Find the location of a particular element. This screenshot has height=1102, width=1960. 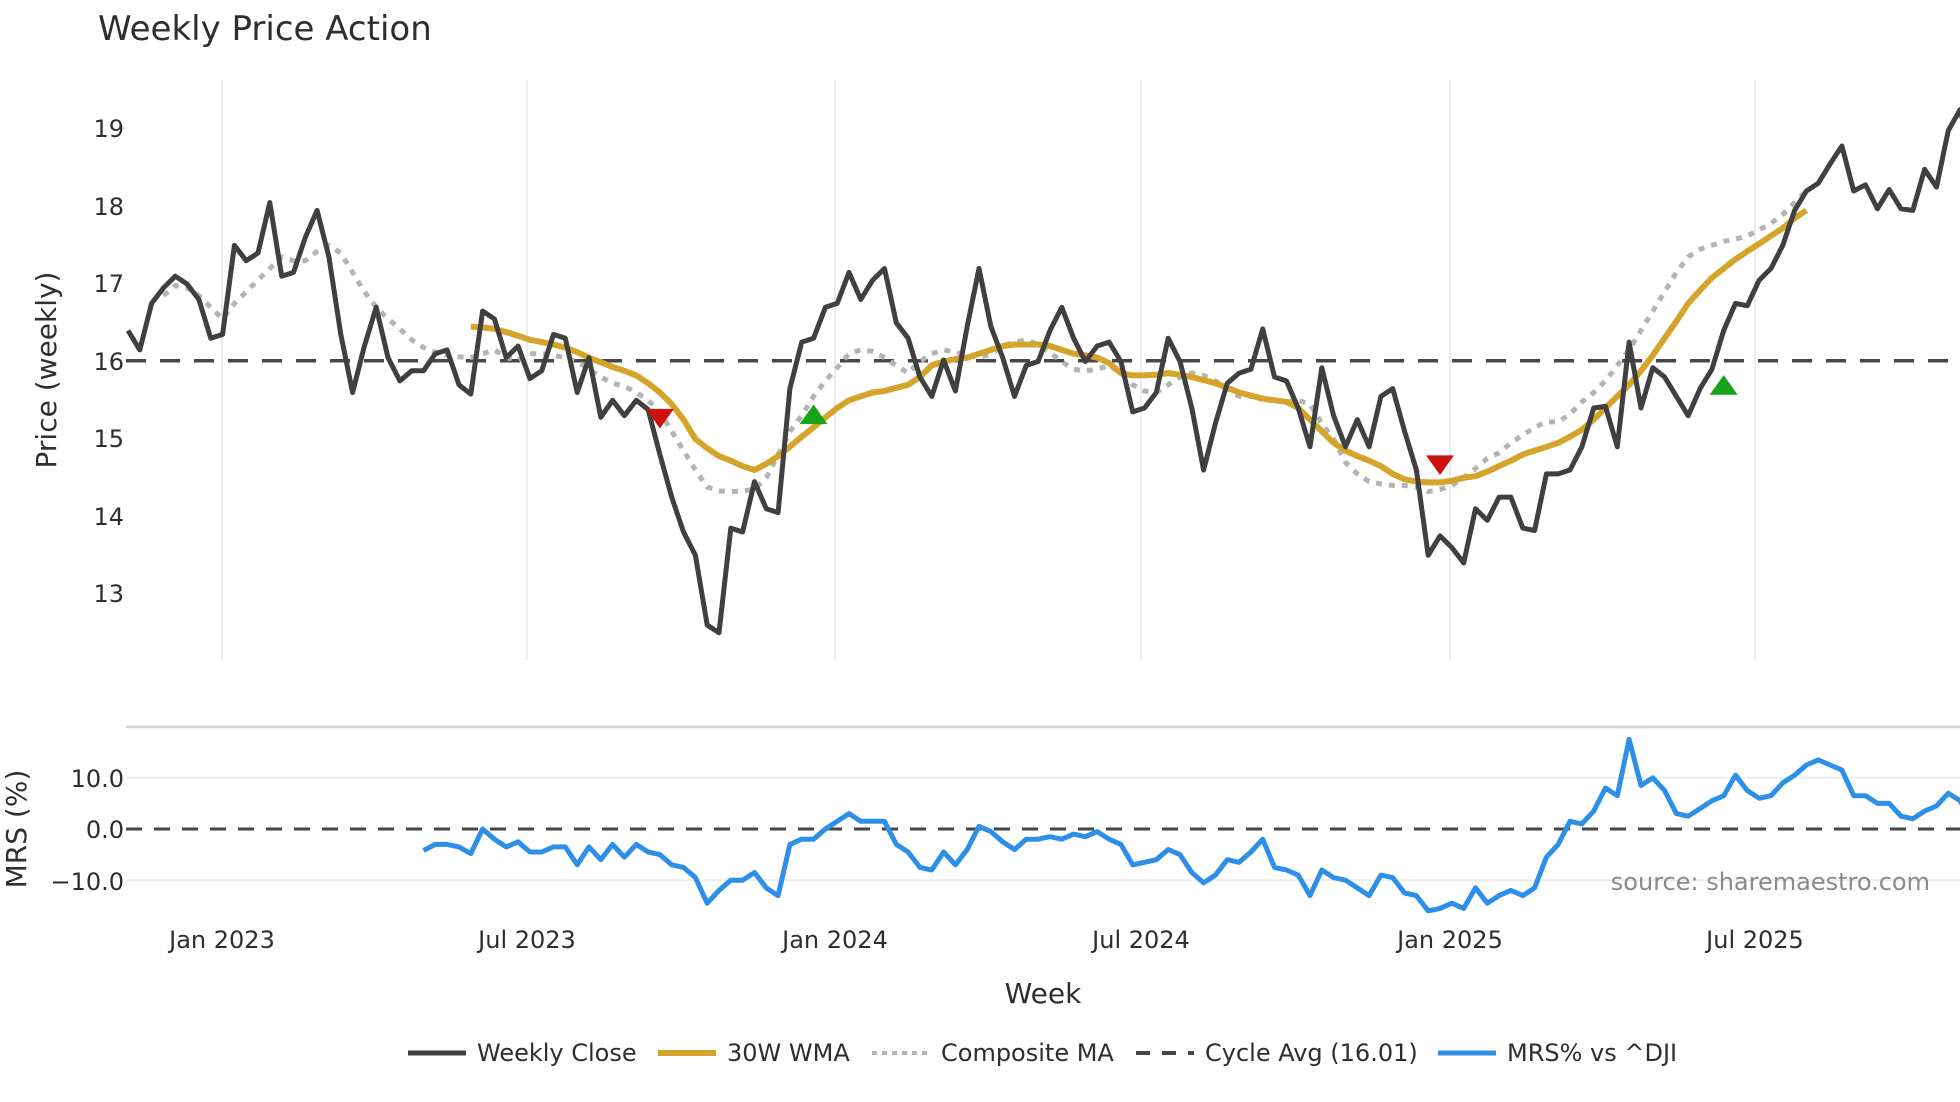

price-axis-label: Price (weekly) is located at coordinates (46, 370).